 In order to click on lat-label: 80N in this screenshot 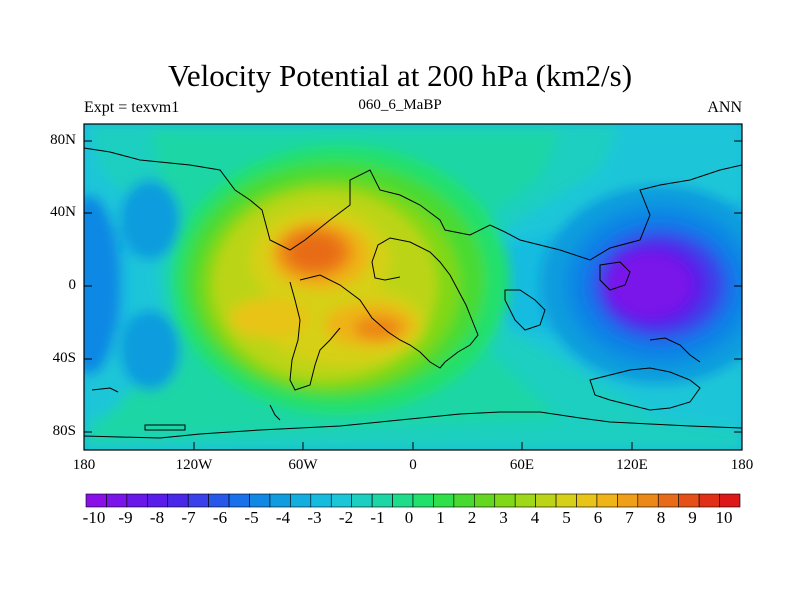, I will do `click(63, 140)`.